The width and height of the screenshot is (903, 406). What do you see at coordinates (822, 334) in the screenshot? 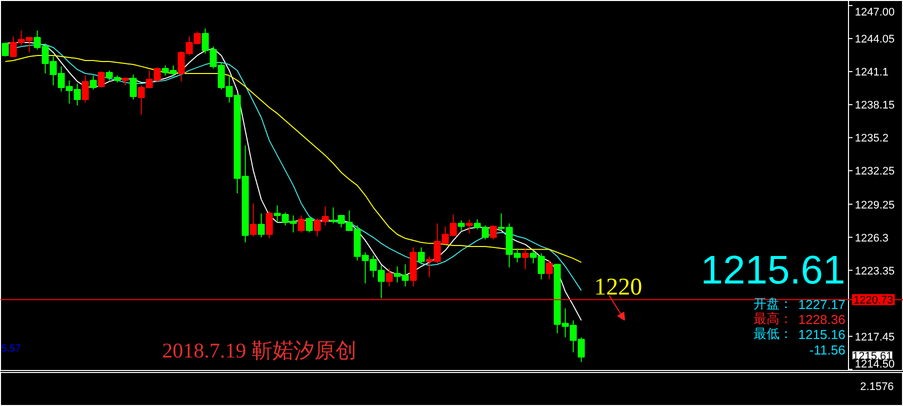
I see `text: 1215.16` at bounding box center [822, 334].